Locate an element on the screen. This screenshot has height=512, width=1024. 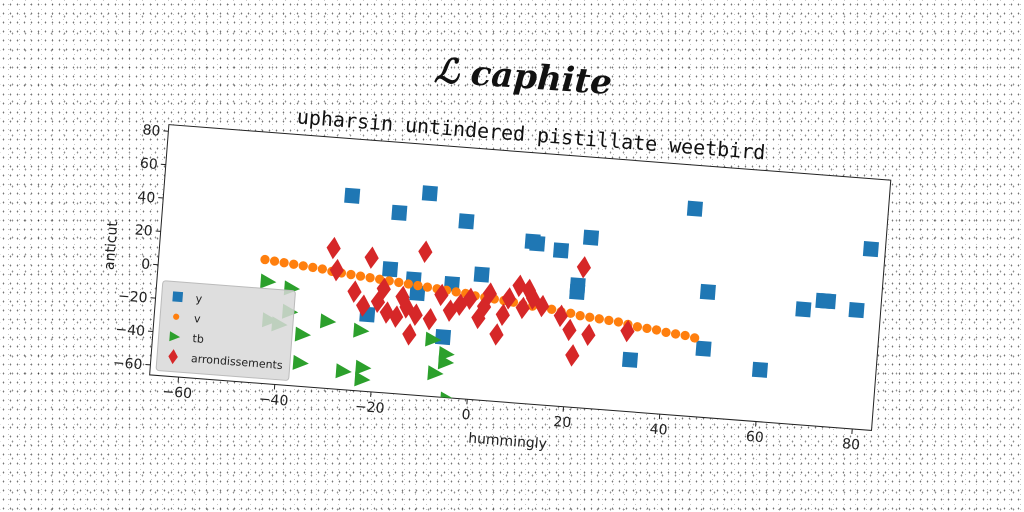
x-tick-label: −20 is located at coordinates (369, 408).